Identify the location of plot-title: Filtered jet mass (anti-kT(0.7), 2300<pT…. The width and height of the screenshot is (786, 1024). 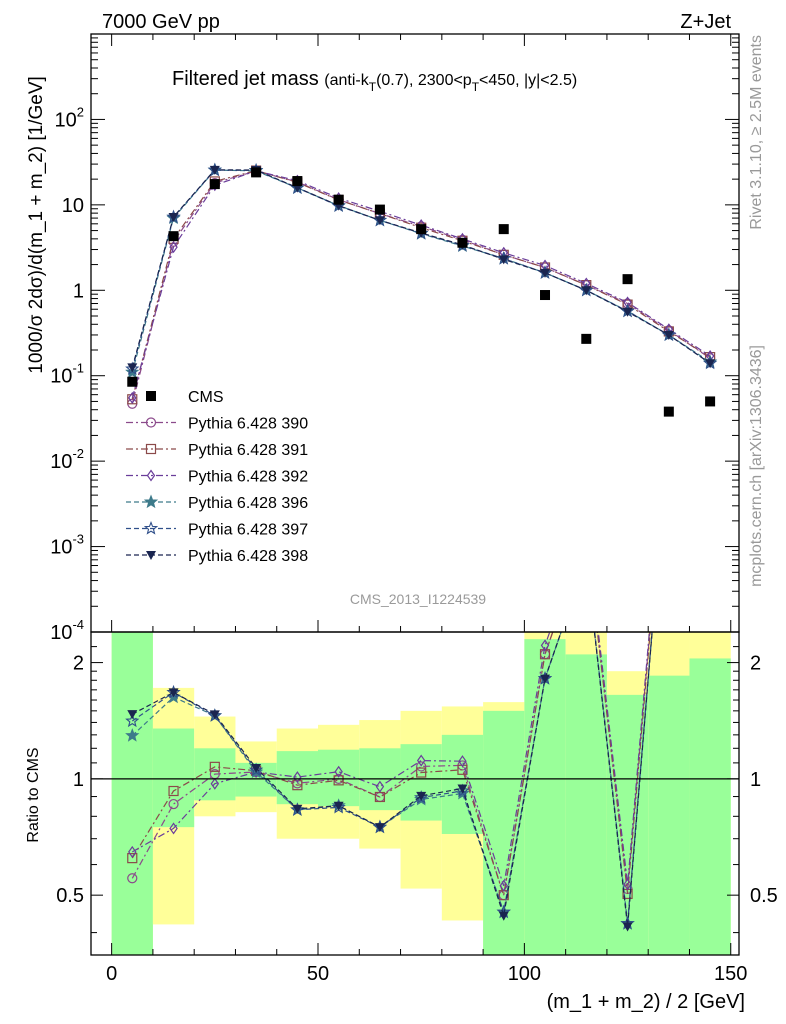
(374, 81).